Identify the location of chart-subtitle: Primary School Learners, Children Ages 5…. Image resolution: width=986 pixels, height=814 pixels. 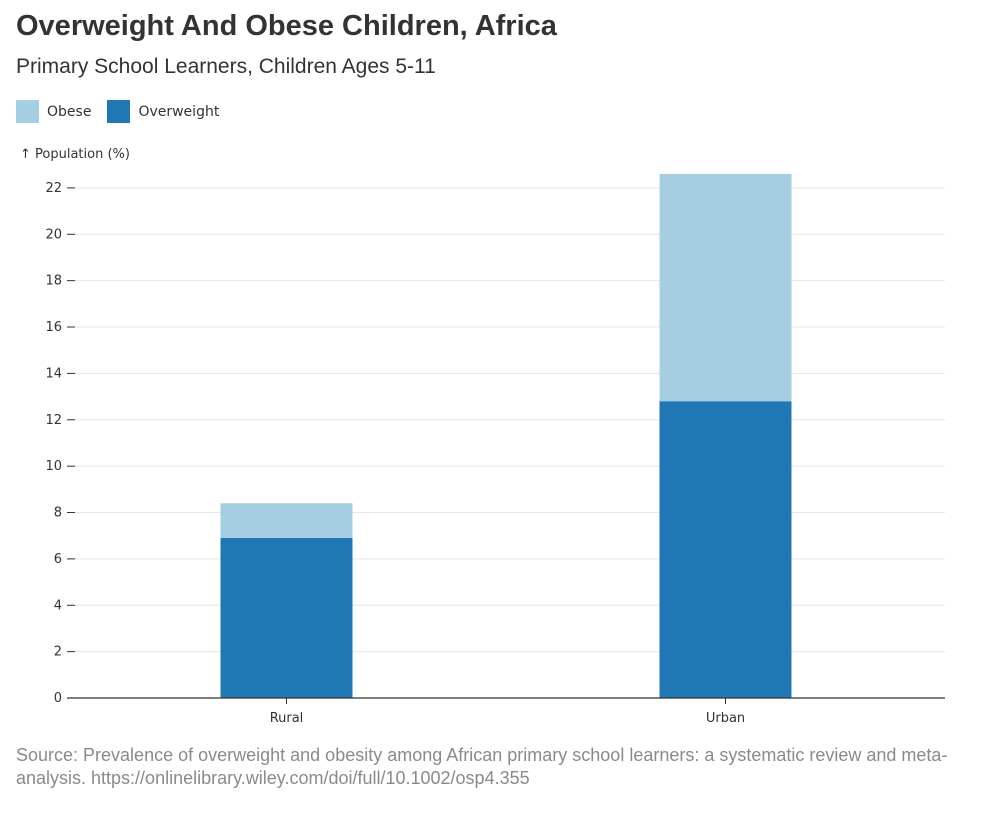
(226, 66).